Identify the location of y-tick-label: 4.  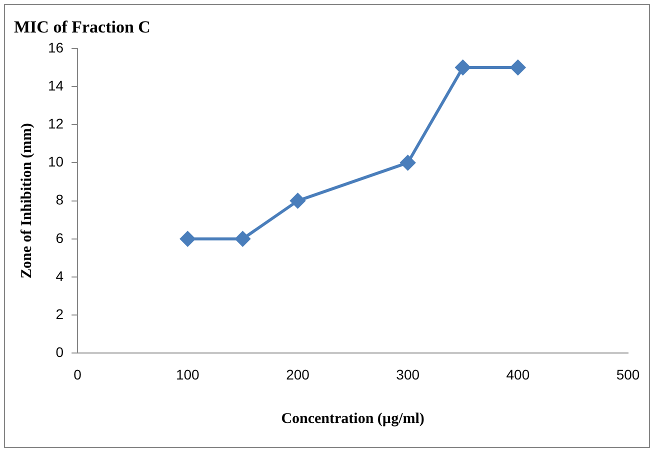
(60, 276).